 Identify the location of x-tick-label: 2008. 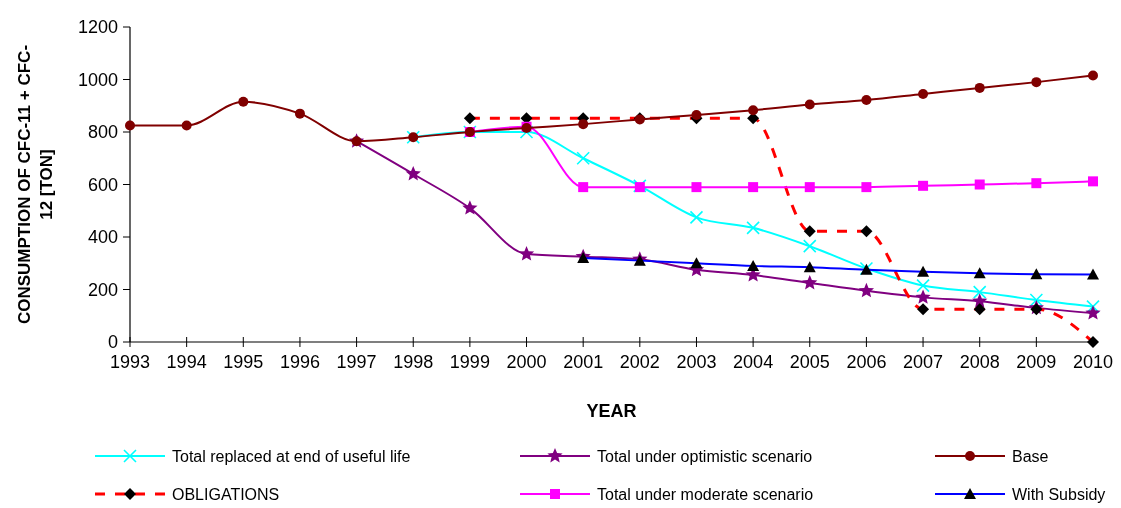
(979, 362).